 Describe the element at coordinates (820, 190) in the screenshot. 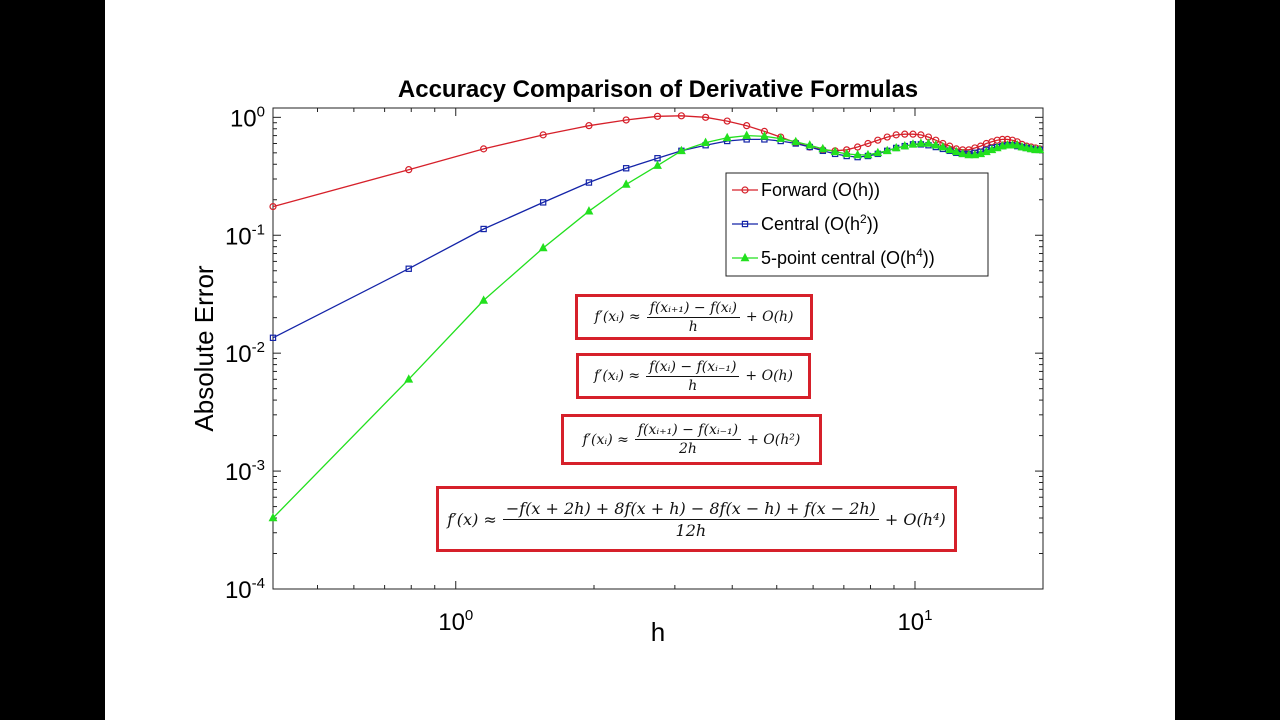

I see `legend-entry: Forward (O(h))` at that location.